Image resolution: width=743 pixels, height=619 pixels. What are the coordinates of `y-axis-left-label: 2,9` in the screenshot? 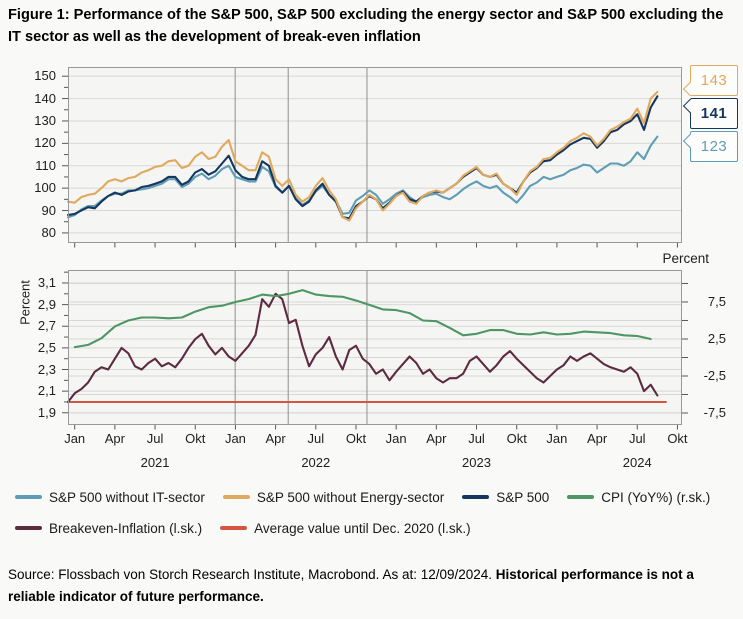 It's located at (46, 304).